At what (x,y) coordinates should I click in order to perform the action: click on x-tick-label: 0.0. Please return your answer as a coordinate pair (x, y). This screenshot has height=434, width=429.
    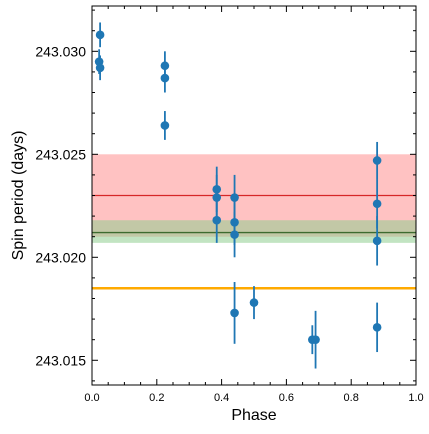
    Looking at the image, I should click on (91, 398).